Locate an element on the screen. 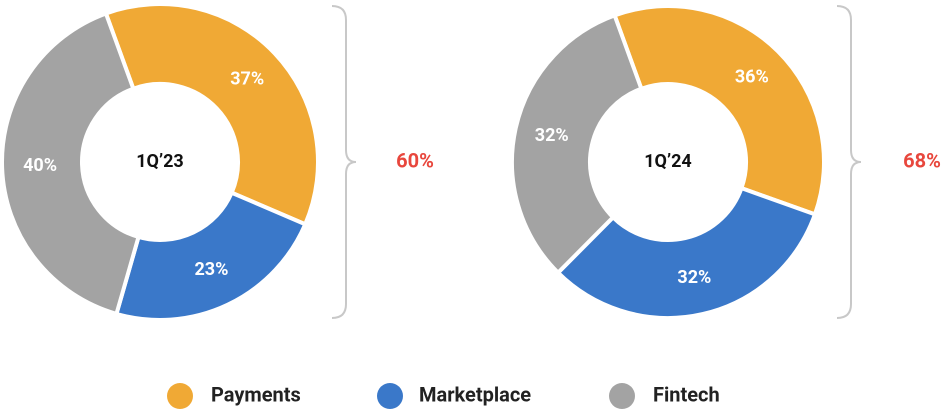 The image size is (950, 415). slice-label: 40% is located at coordinates (40, 165).